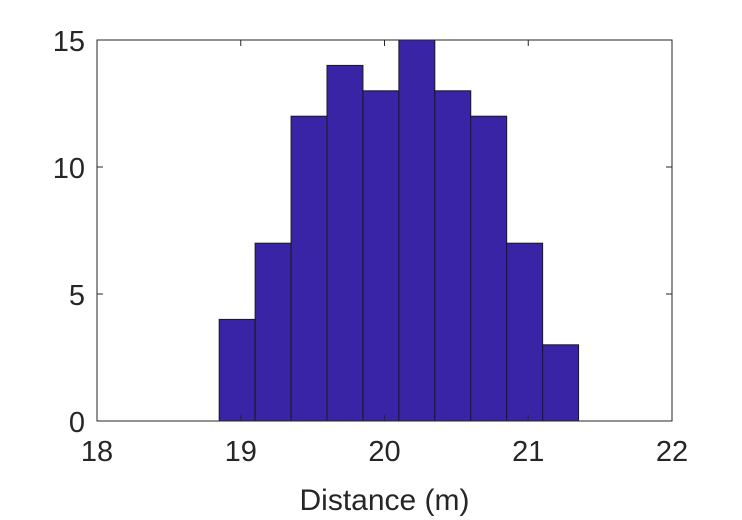  I want to click on x-tick-label: 18, so click(97, 452).